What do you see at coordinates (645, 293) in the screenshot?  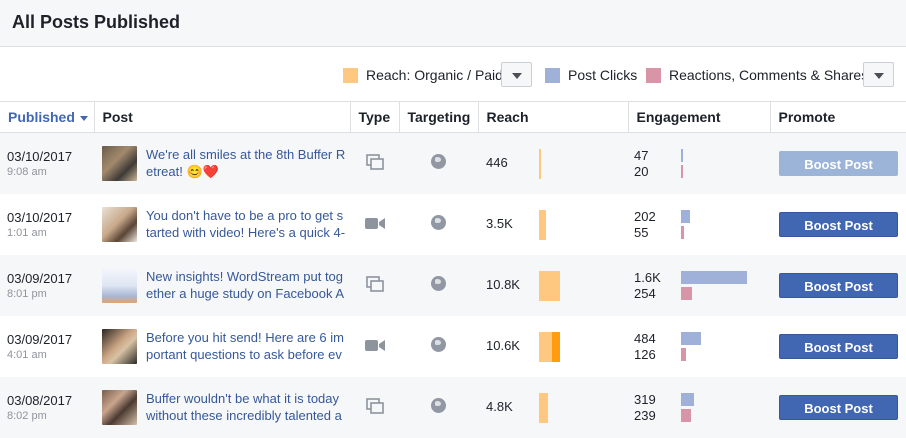 I see `reactions-value: 254` at bounding box center [645, 293].